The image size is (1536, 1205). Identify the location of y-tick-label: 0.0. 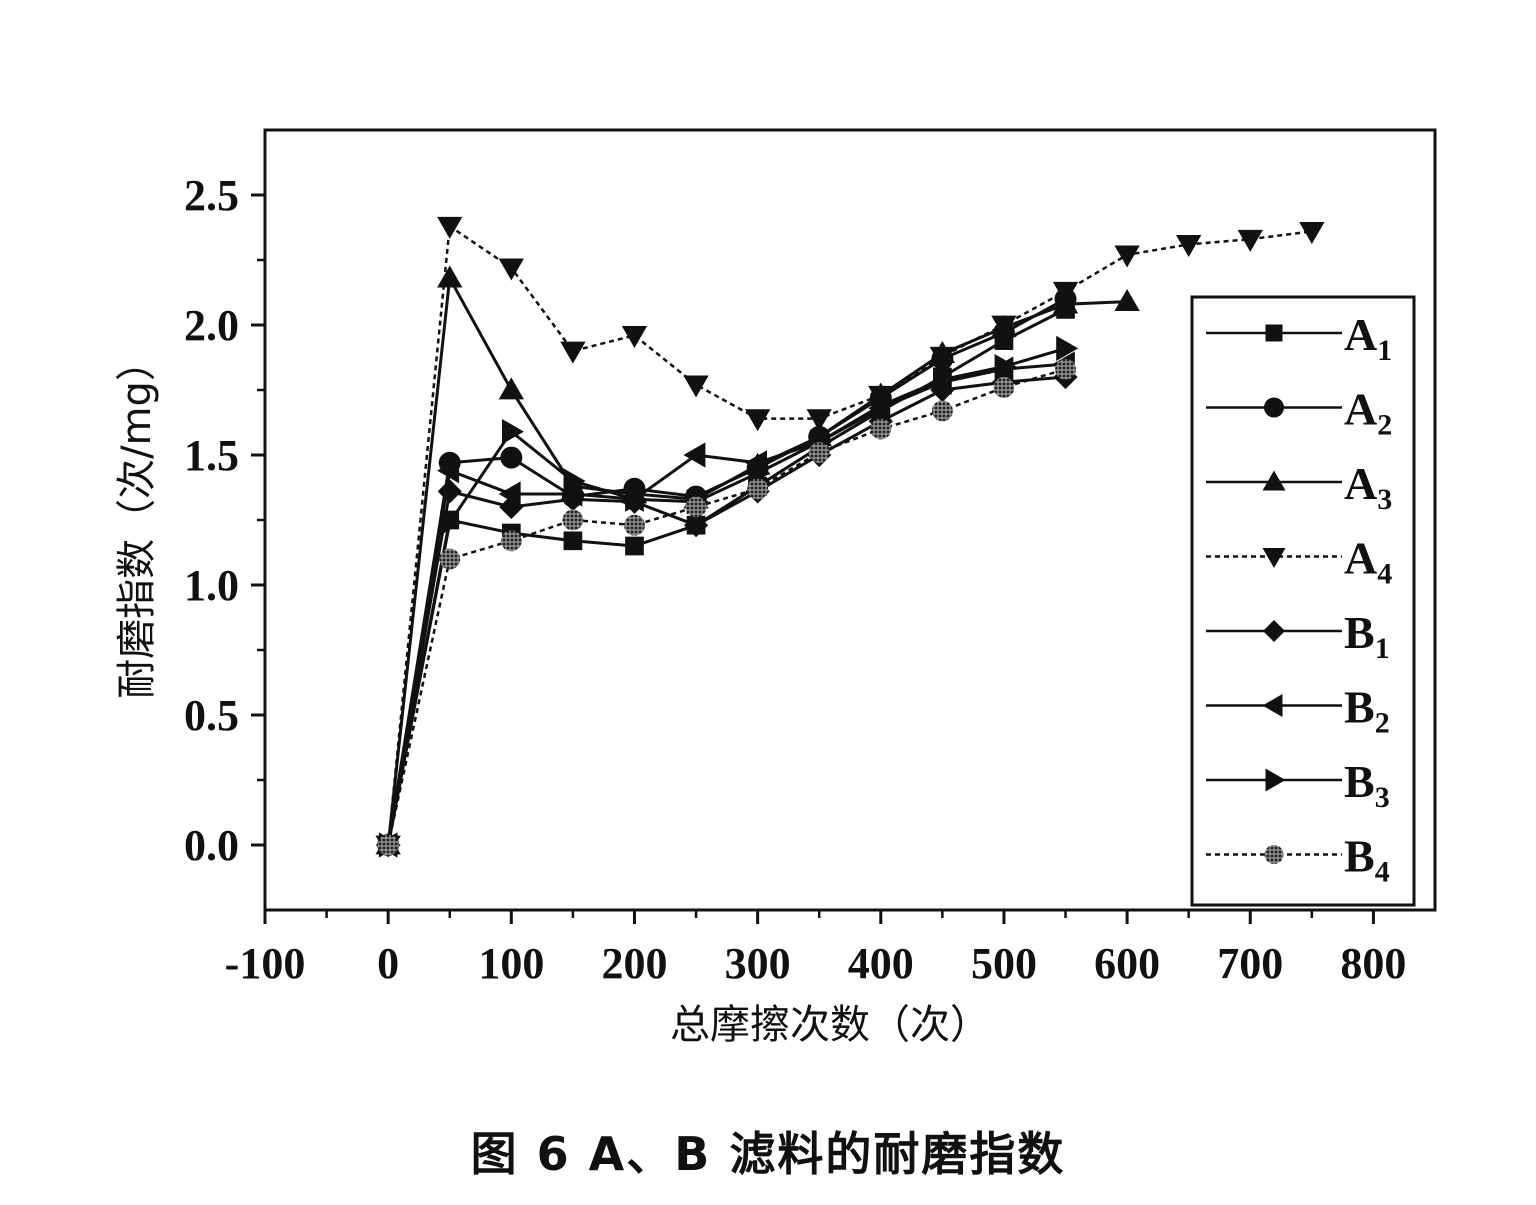
(211, 845).